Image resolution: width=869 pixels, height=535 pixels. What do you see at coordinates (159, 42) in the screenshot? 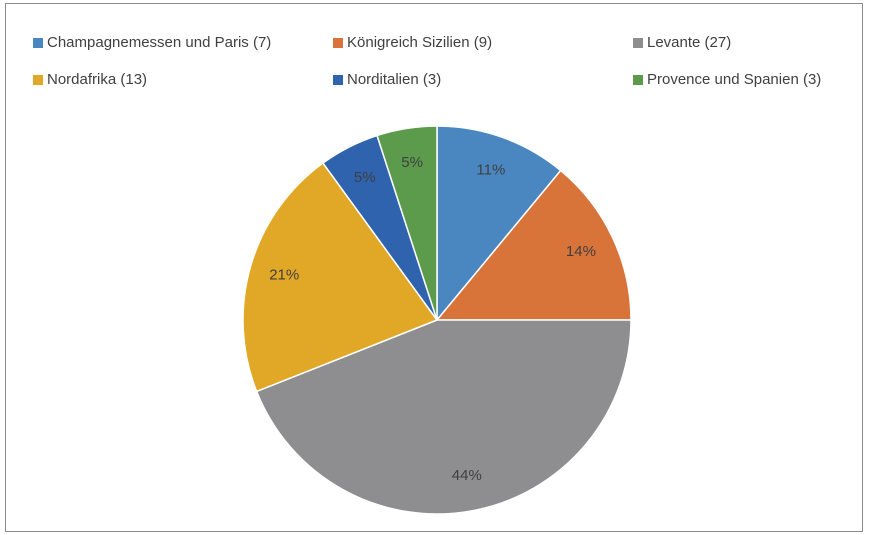
I see `legend-label: Champagnemessen und Paris (7)` at bounding box center [159, 42].